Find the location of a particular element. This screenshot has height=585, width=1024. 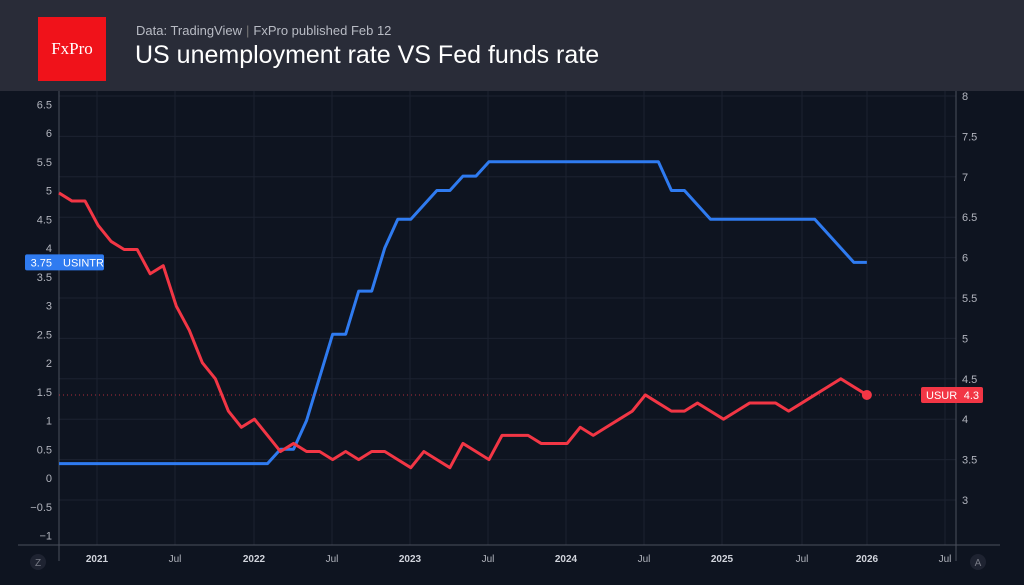

right-axis-tick-label: 7 is located at coordinates (965, 178).